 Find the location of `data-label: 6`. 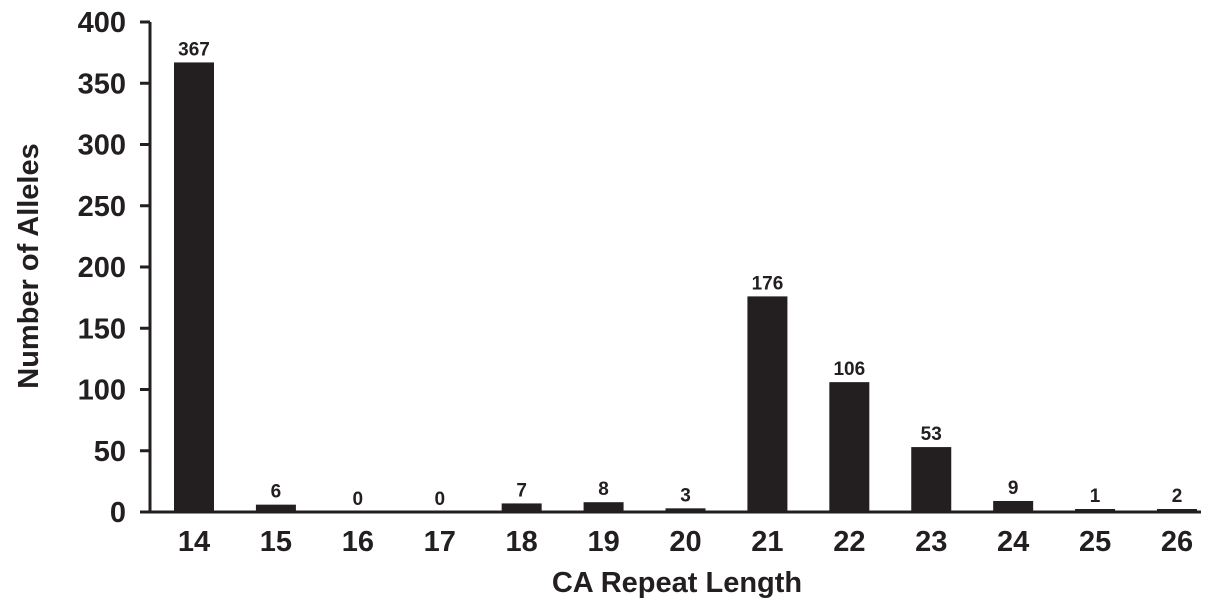

data-label: 6 is located at coordinates (276, 492).